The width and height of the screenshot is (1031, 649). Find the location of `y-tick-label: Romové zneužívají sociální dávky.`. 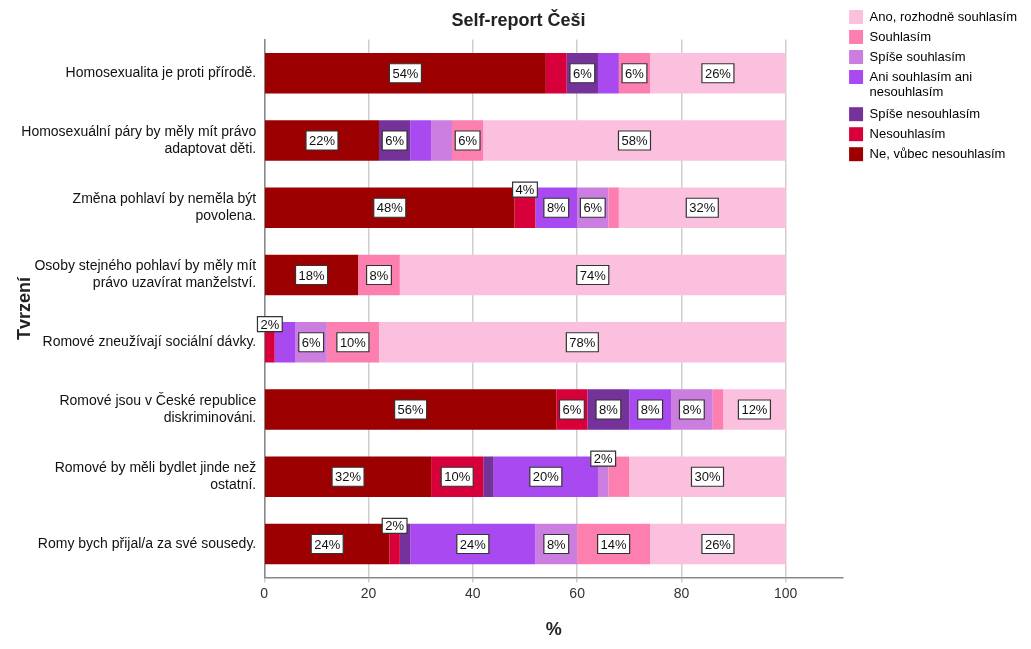

y-tick-label: Romové zneužívají sociální dávky. is located at coordinates (149, 341).